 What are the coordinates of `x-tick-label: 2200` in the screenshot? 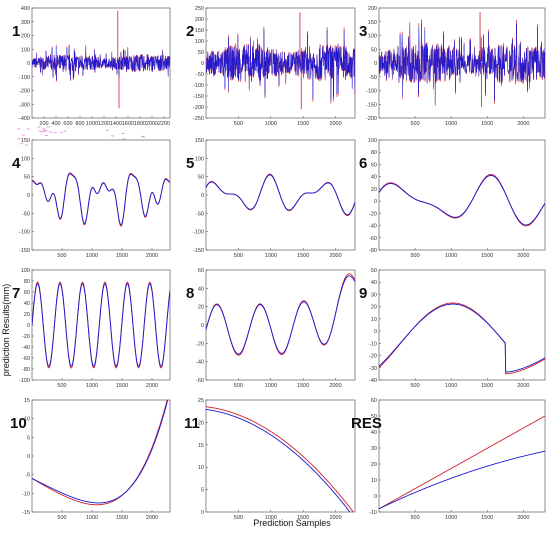 It's located at (164, 124).